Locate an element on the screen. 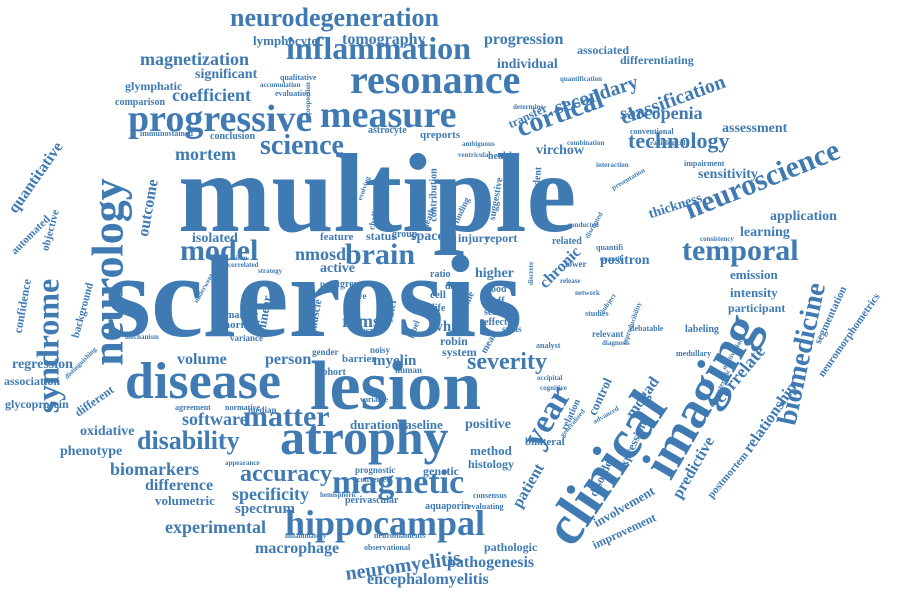  word-sclerosis: sclerosis is located at coordinates (314, 296).